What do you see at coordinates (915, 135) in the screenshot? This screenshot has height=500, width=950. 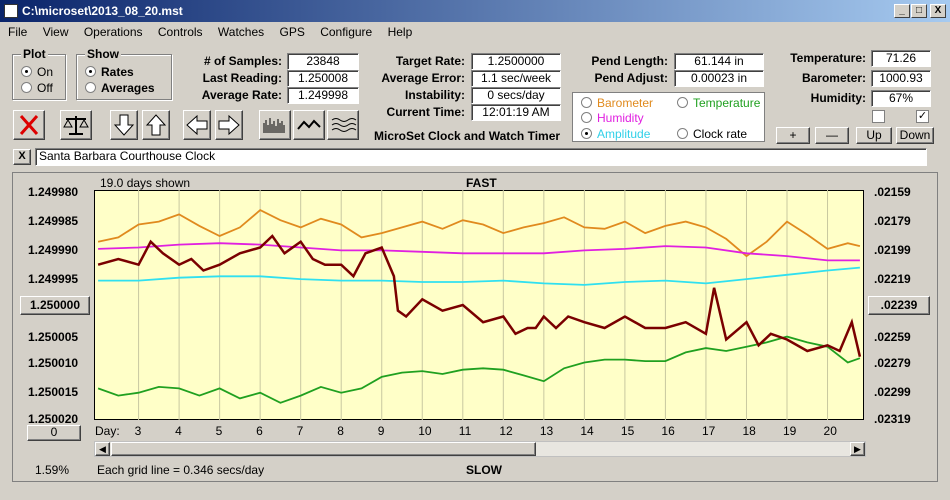 I see `down-button: Down` at bounding box center [915, 135].